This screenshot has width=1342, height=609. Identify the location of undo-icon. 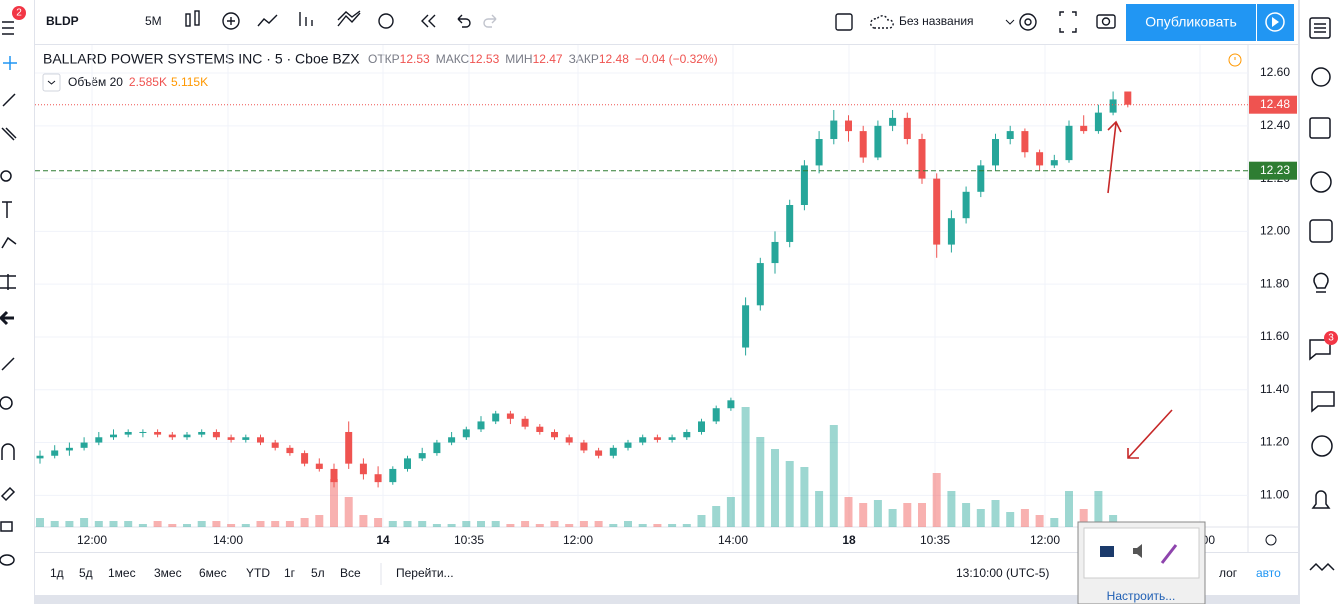
(464, 21).